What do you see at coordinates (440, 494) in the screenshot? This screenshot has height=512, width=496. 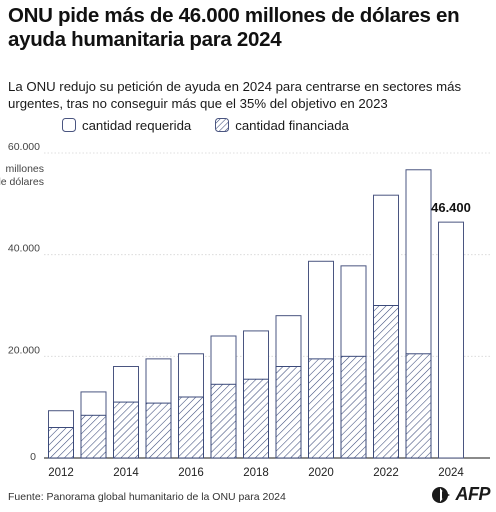 I see `afp-logo-icon` at bounding box center [440, 494].